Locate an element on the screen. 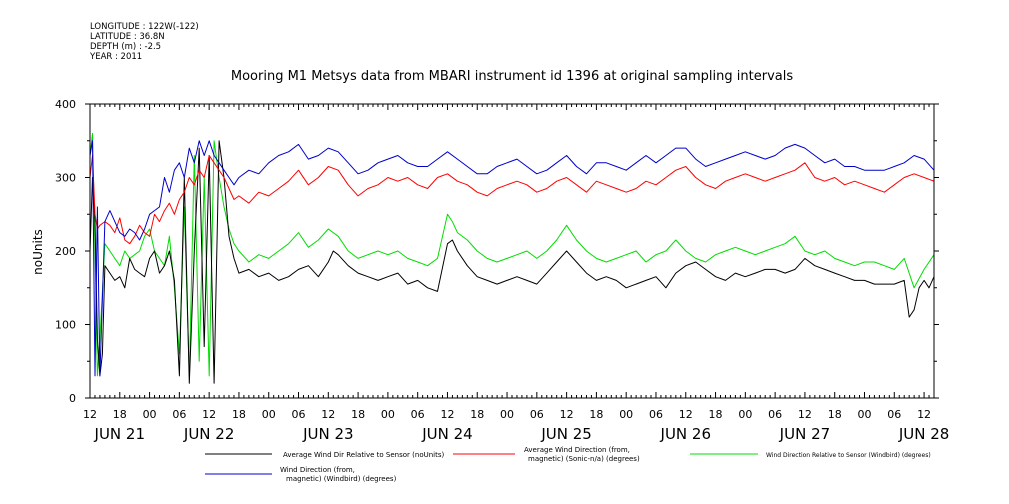 This screenshot has width=1009, height=504. x-hour-label-20: 12 is located at coordinates (686, 414).